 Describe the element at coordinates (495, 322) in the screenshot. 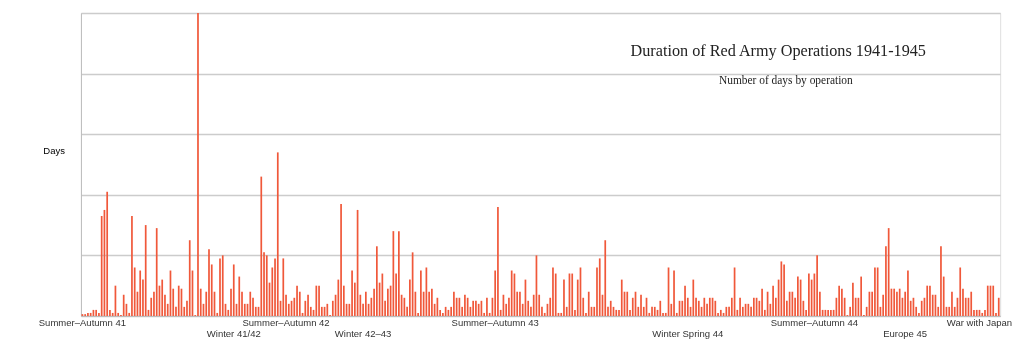

I see `x-tick-label: Summer–Autumn 43` at that location.